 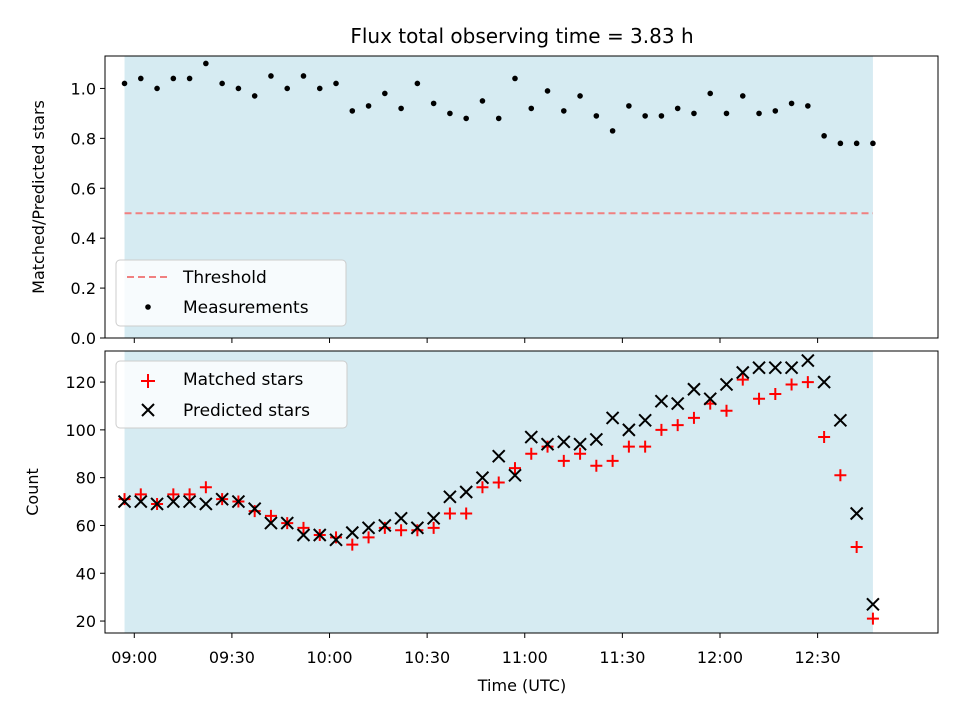 What do you see at coordinates (85, 502) in the screenshot?
I see `count-y-ticks: 20 40 60 80 100 120` at bounding box center [85, 502].